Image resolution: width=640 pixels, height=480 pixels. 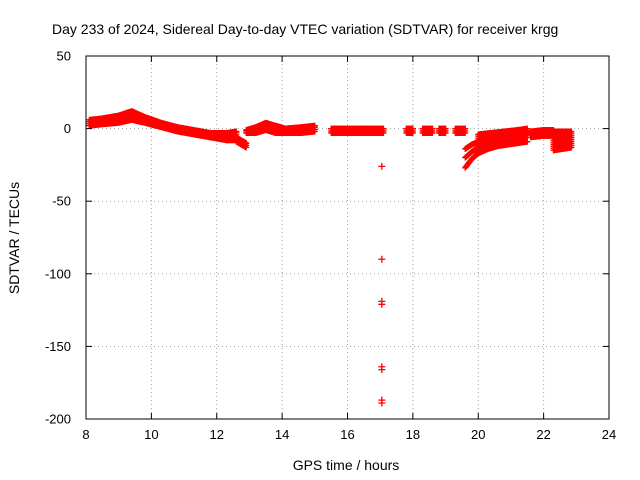 I want to click on x-tick-label: 24, so click(x=609, y=434).